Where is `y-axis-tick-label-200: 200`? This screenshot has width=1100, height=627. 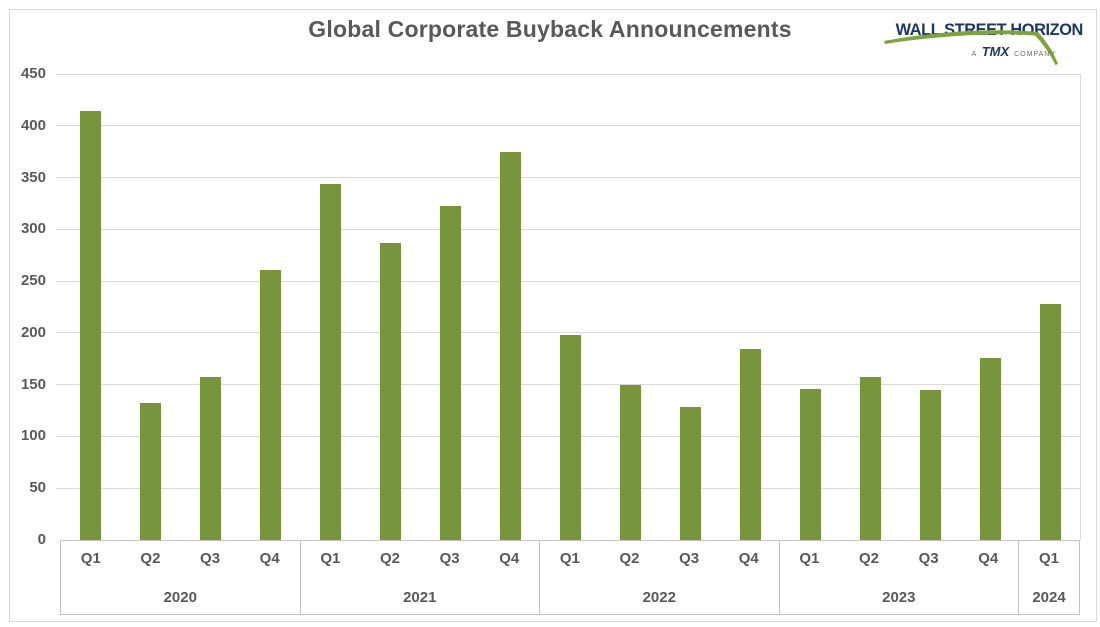
y-axis-tick-label-200: 200 is located at coordinates (33, 332).